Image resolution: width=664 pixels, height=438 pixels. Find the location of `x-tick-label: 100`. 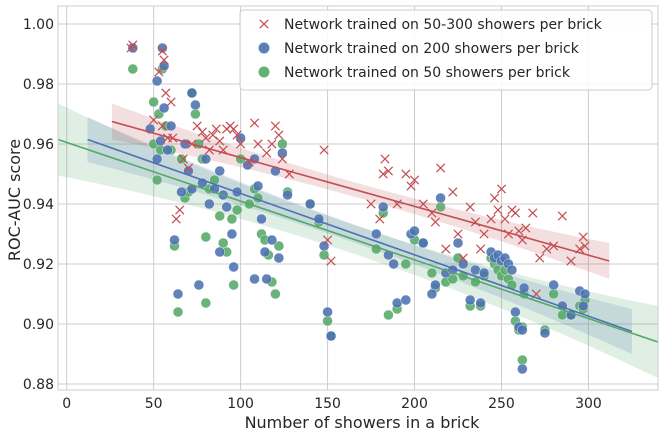

x-tick-label: 100 is located at coordinates (240, 404).